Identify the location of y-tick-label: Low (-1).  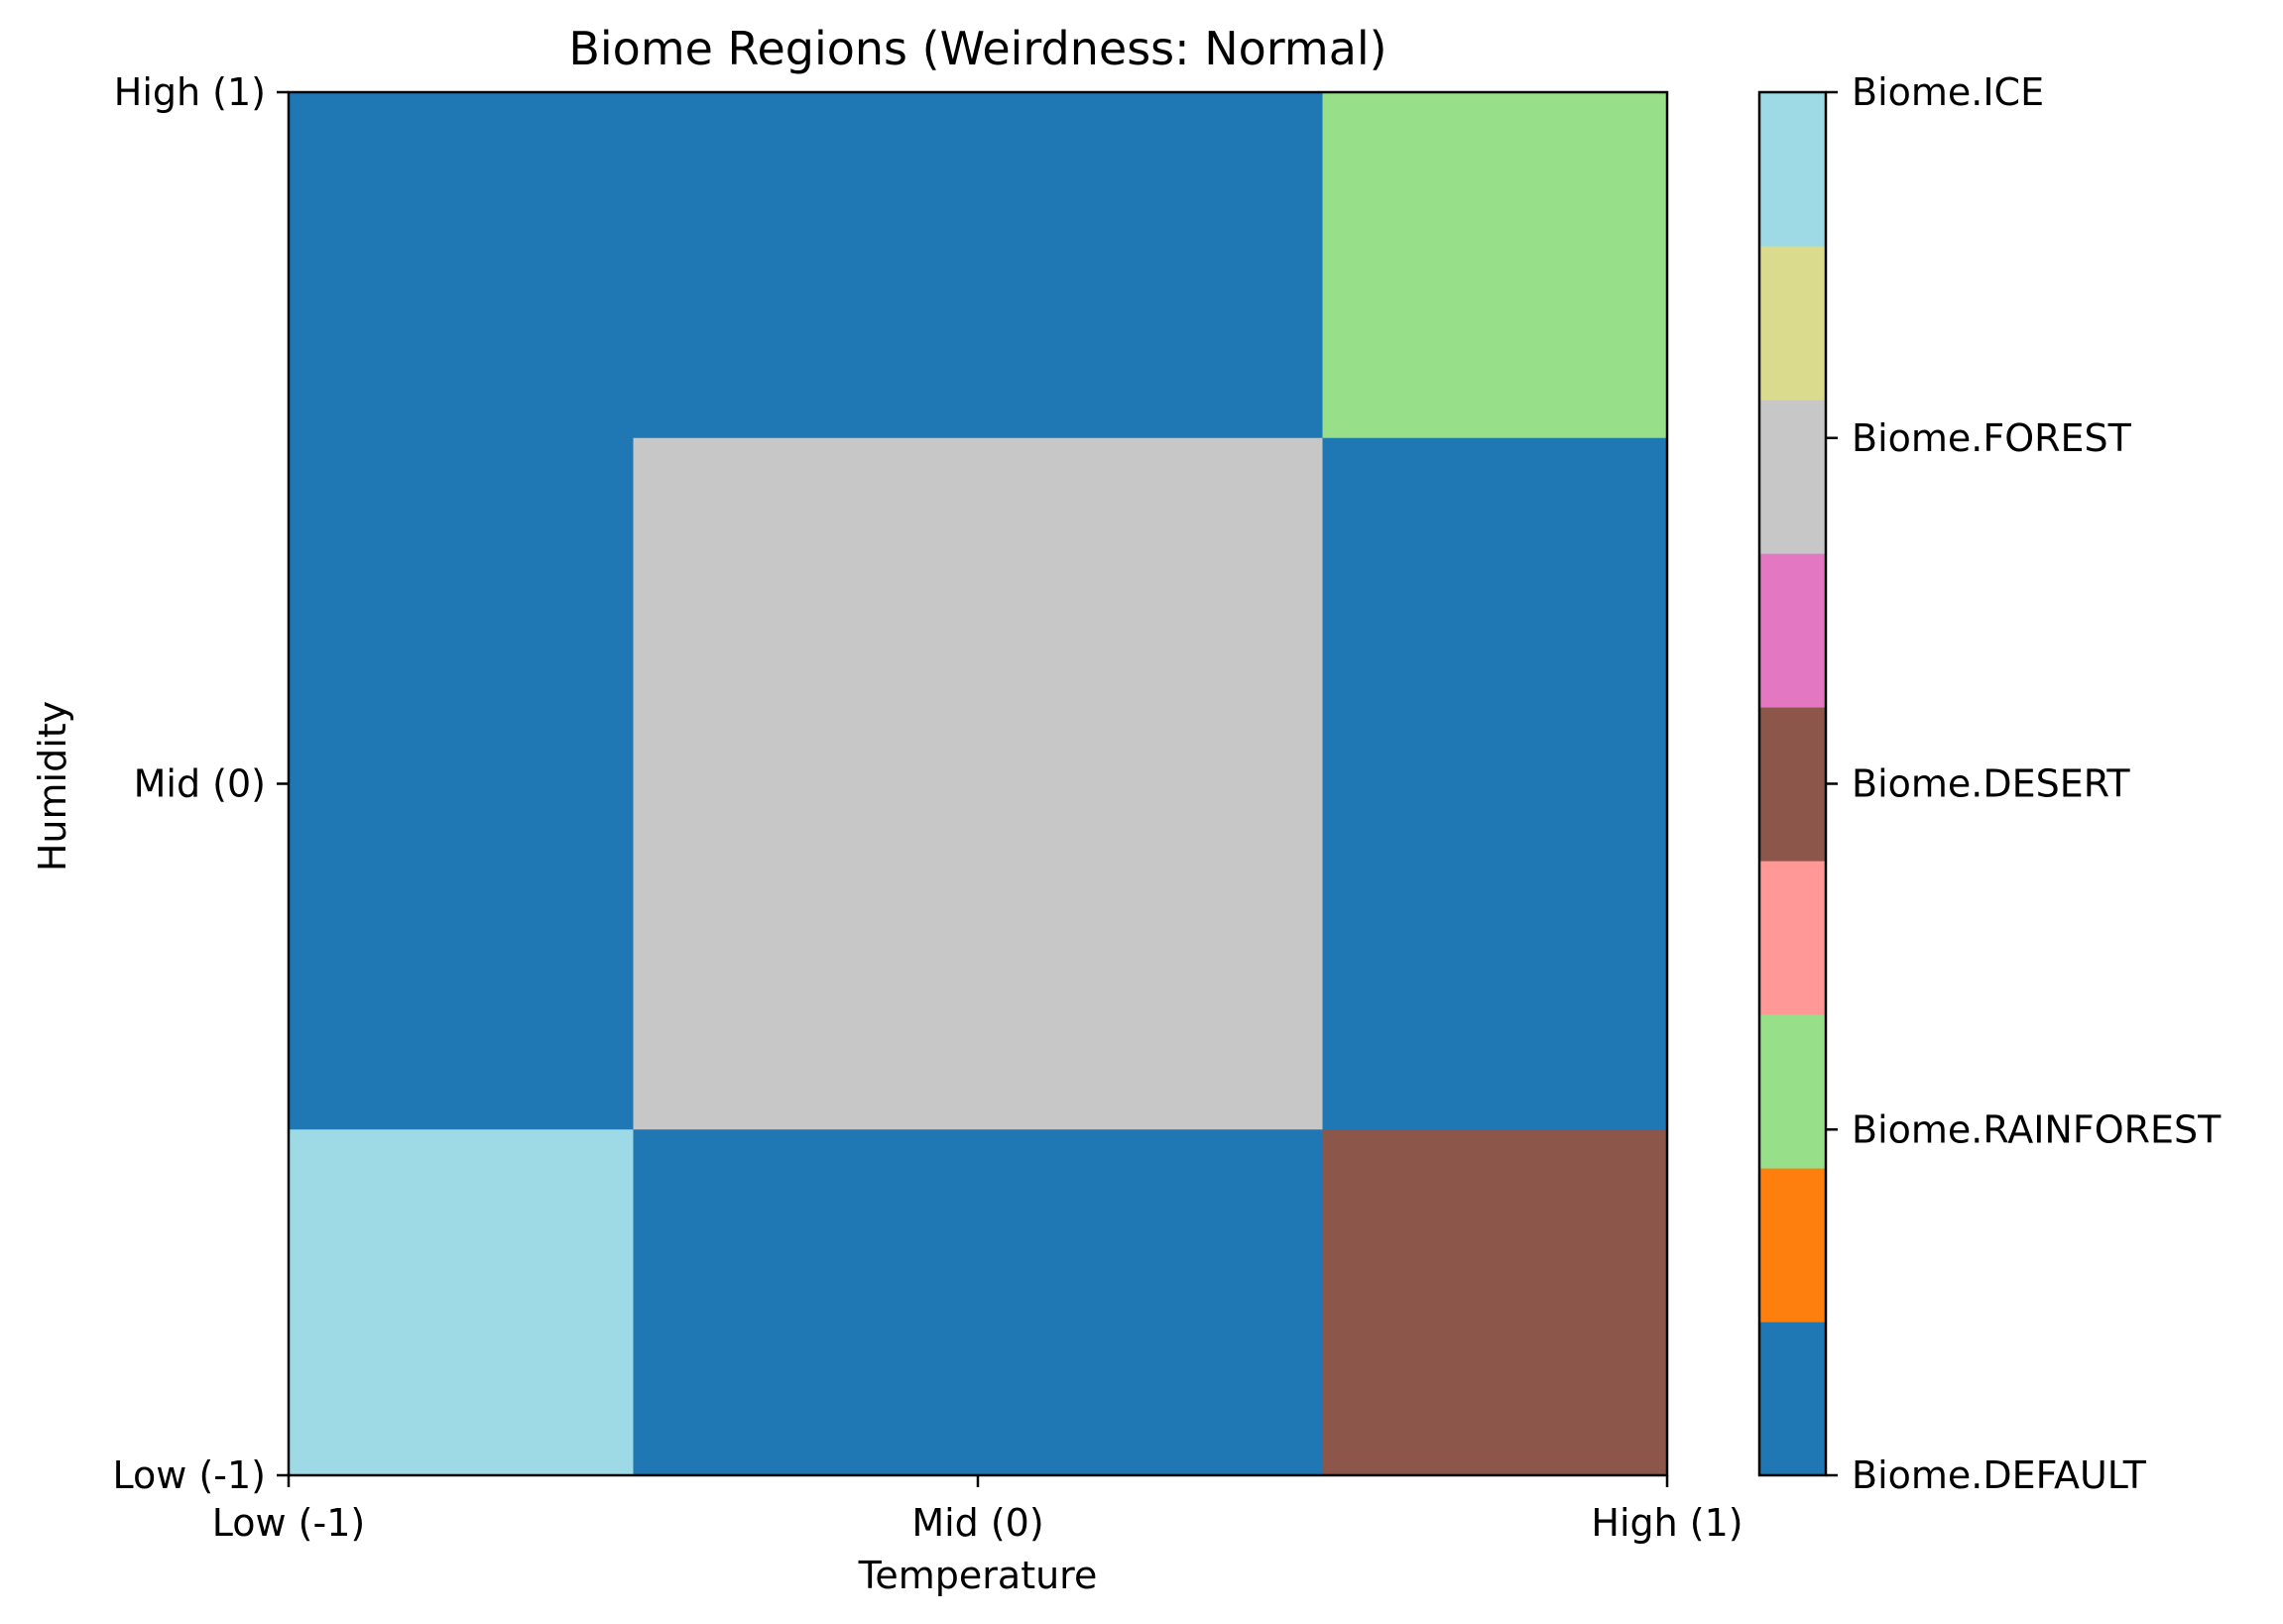
(190, 1475).